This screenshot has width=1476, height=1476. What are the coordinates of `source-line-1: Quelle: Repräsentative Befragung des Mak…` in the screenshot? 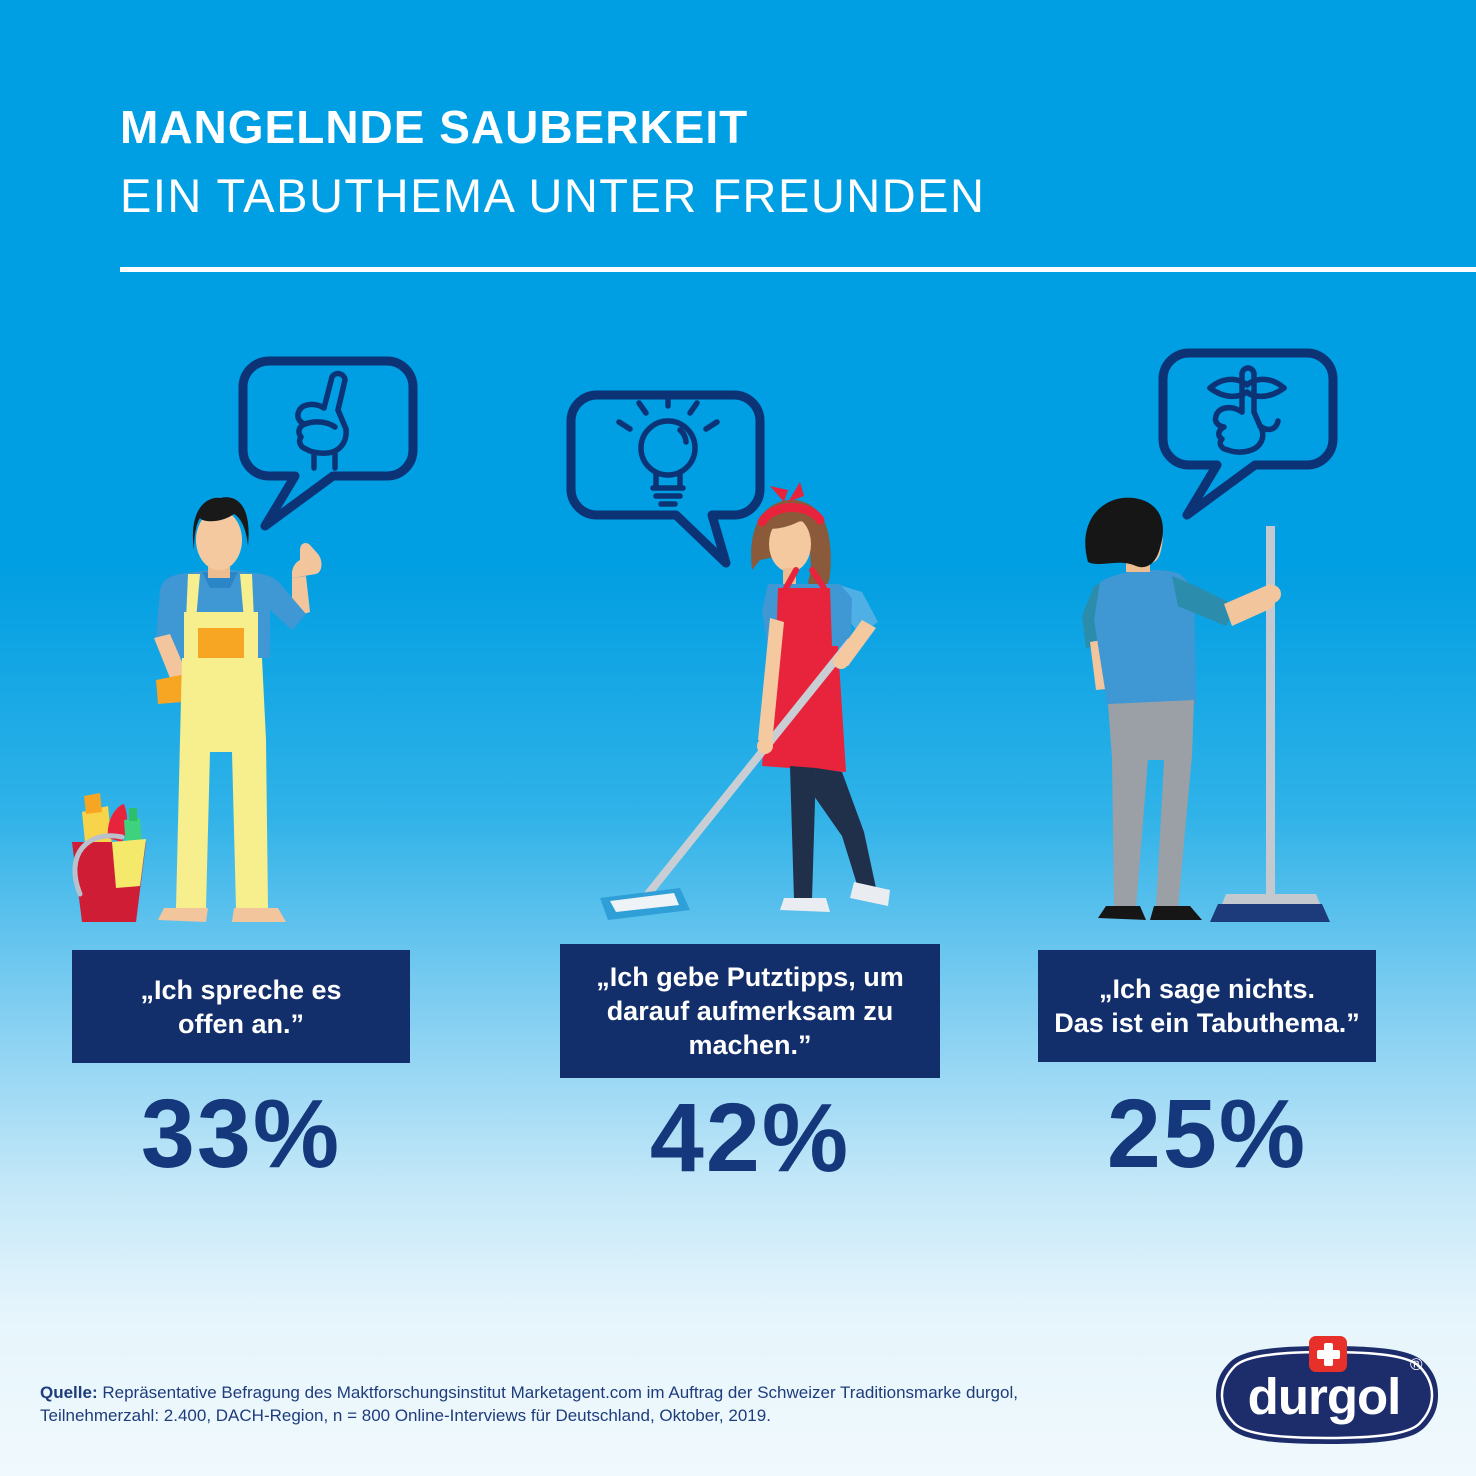 It's located at (529, 1392).